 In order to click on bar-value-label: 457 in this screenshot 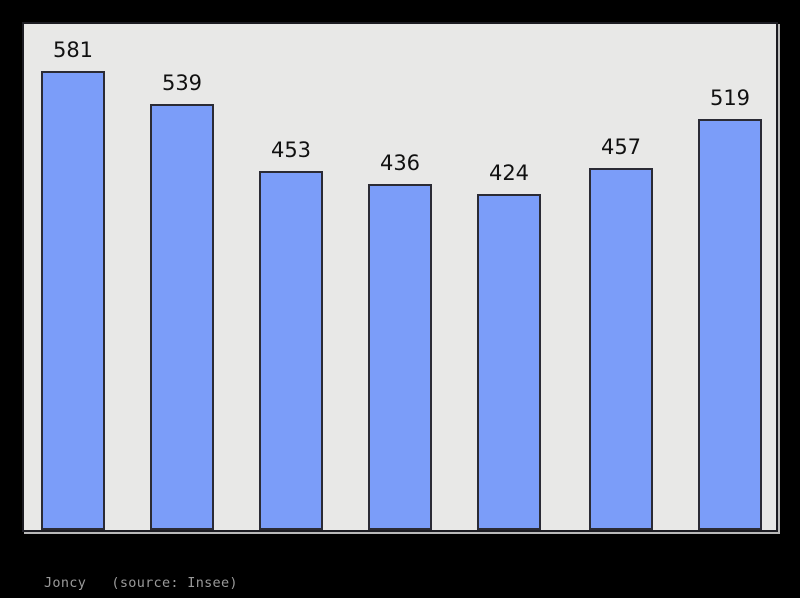, I will do `click(621, 147)`.